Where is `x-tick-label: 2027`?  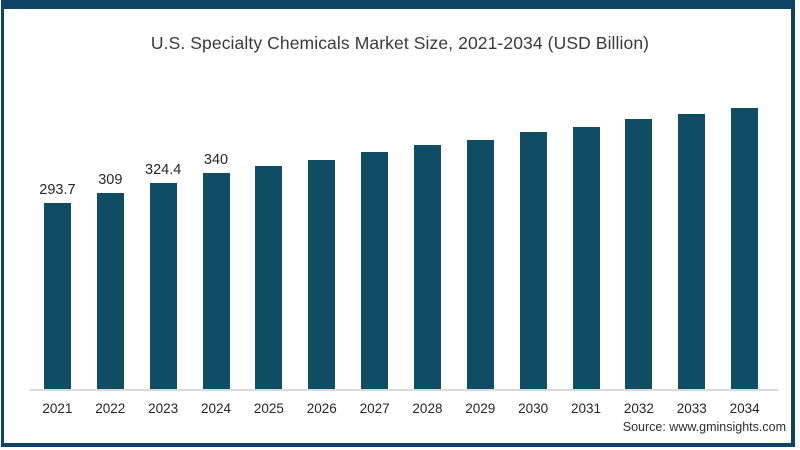 x-tick-label: 2027 is located at coordinates (374, 408).